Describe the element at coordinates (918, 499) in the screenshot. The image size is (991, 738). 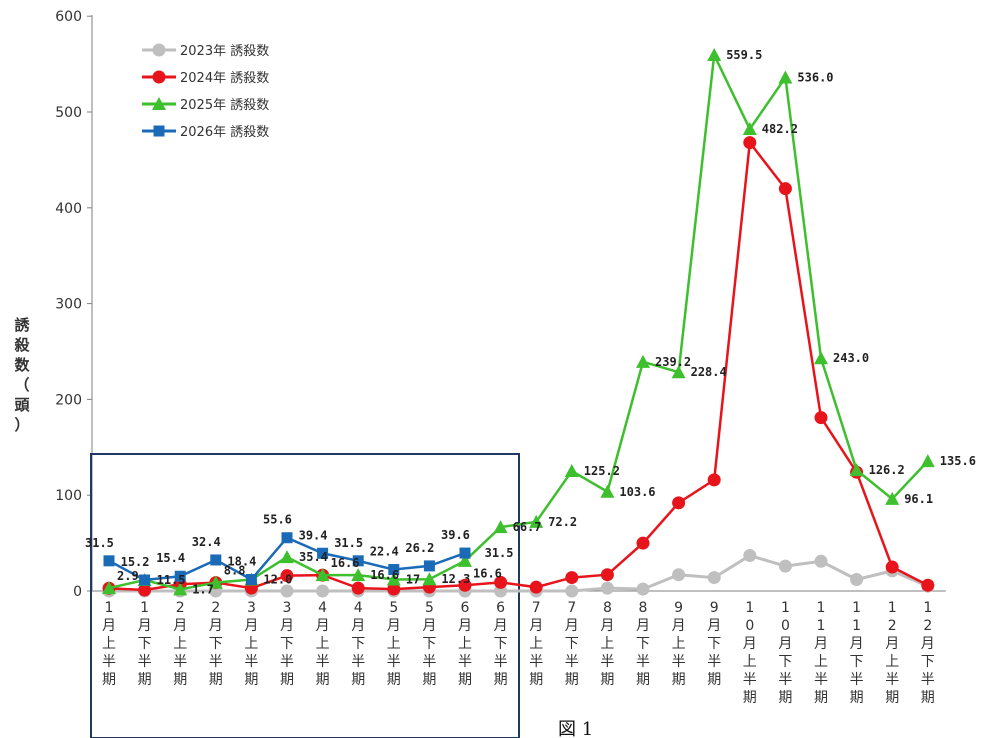
I see `data-label: 96.1` at that location.